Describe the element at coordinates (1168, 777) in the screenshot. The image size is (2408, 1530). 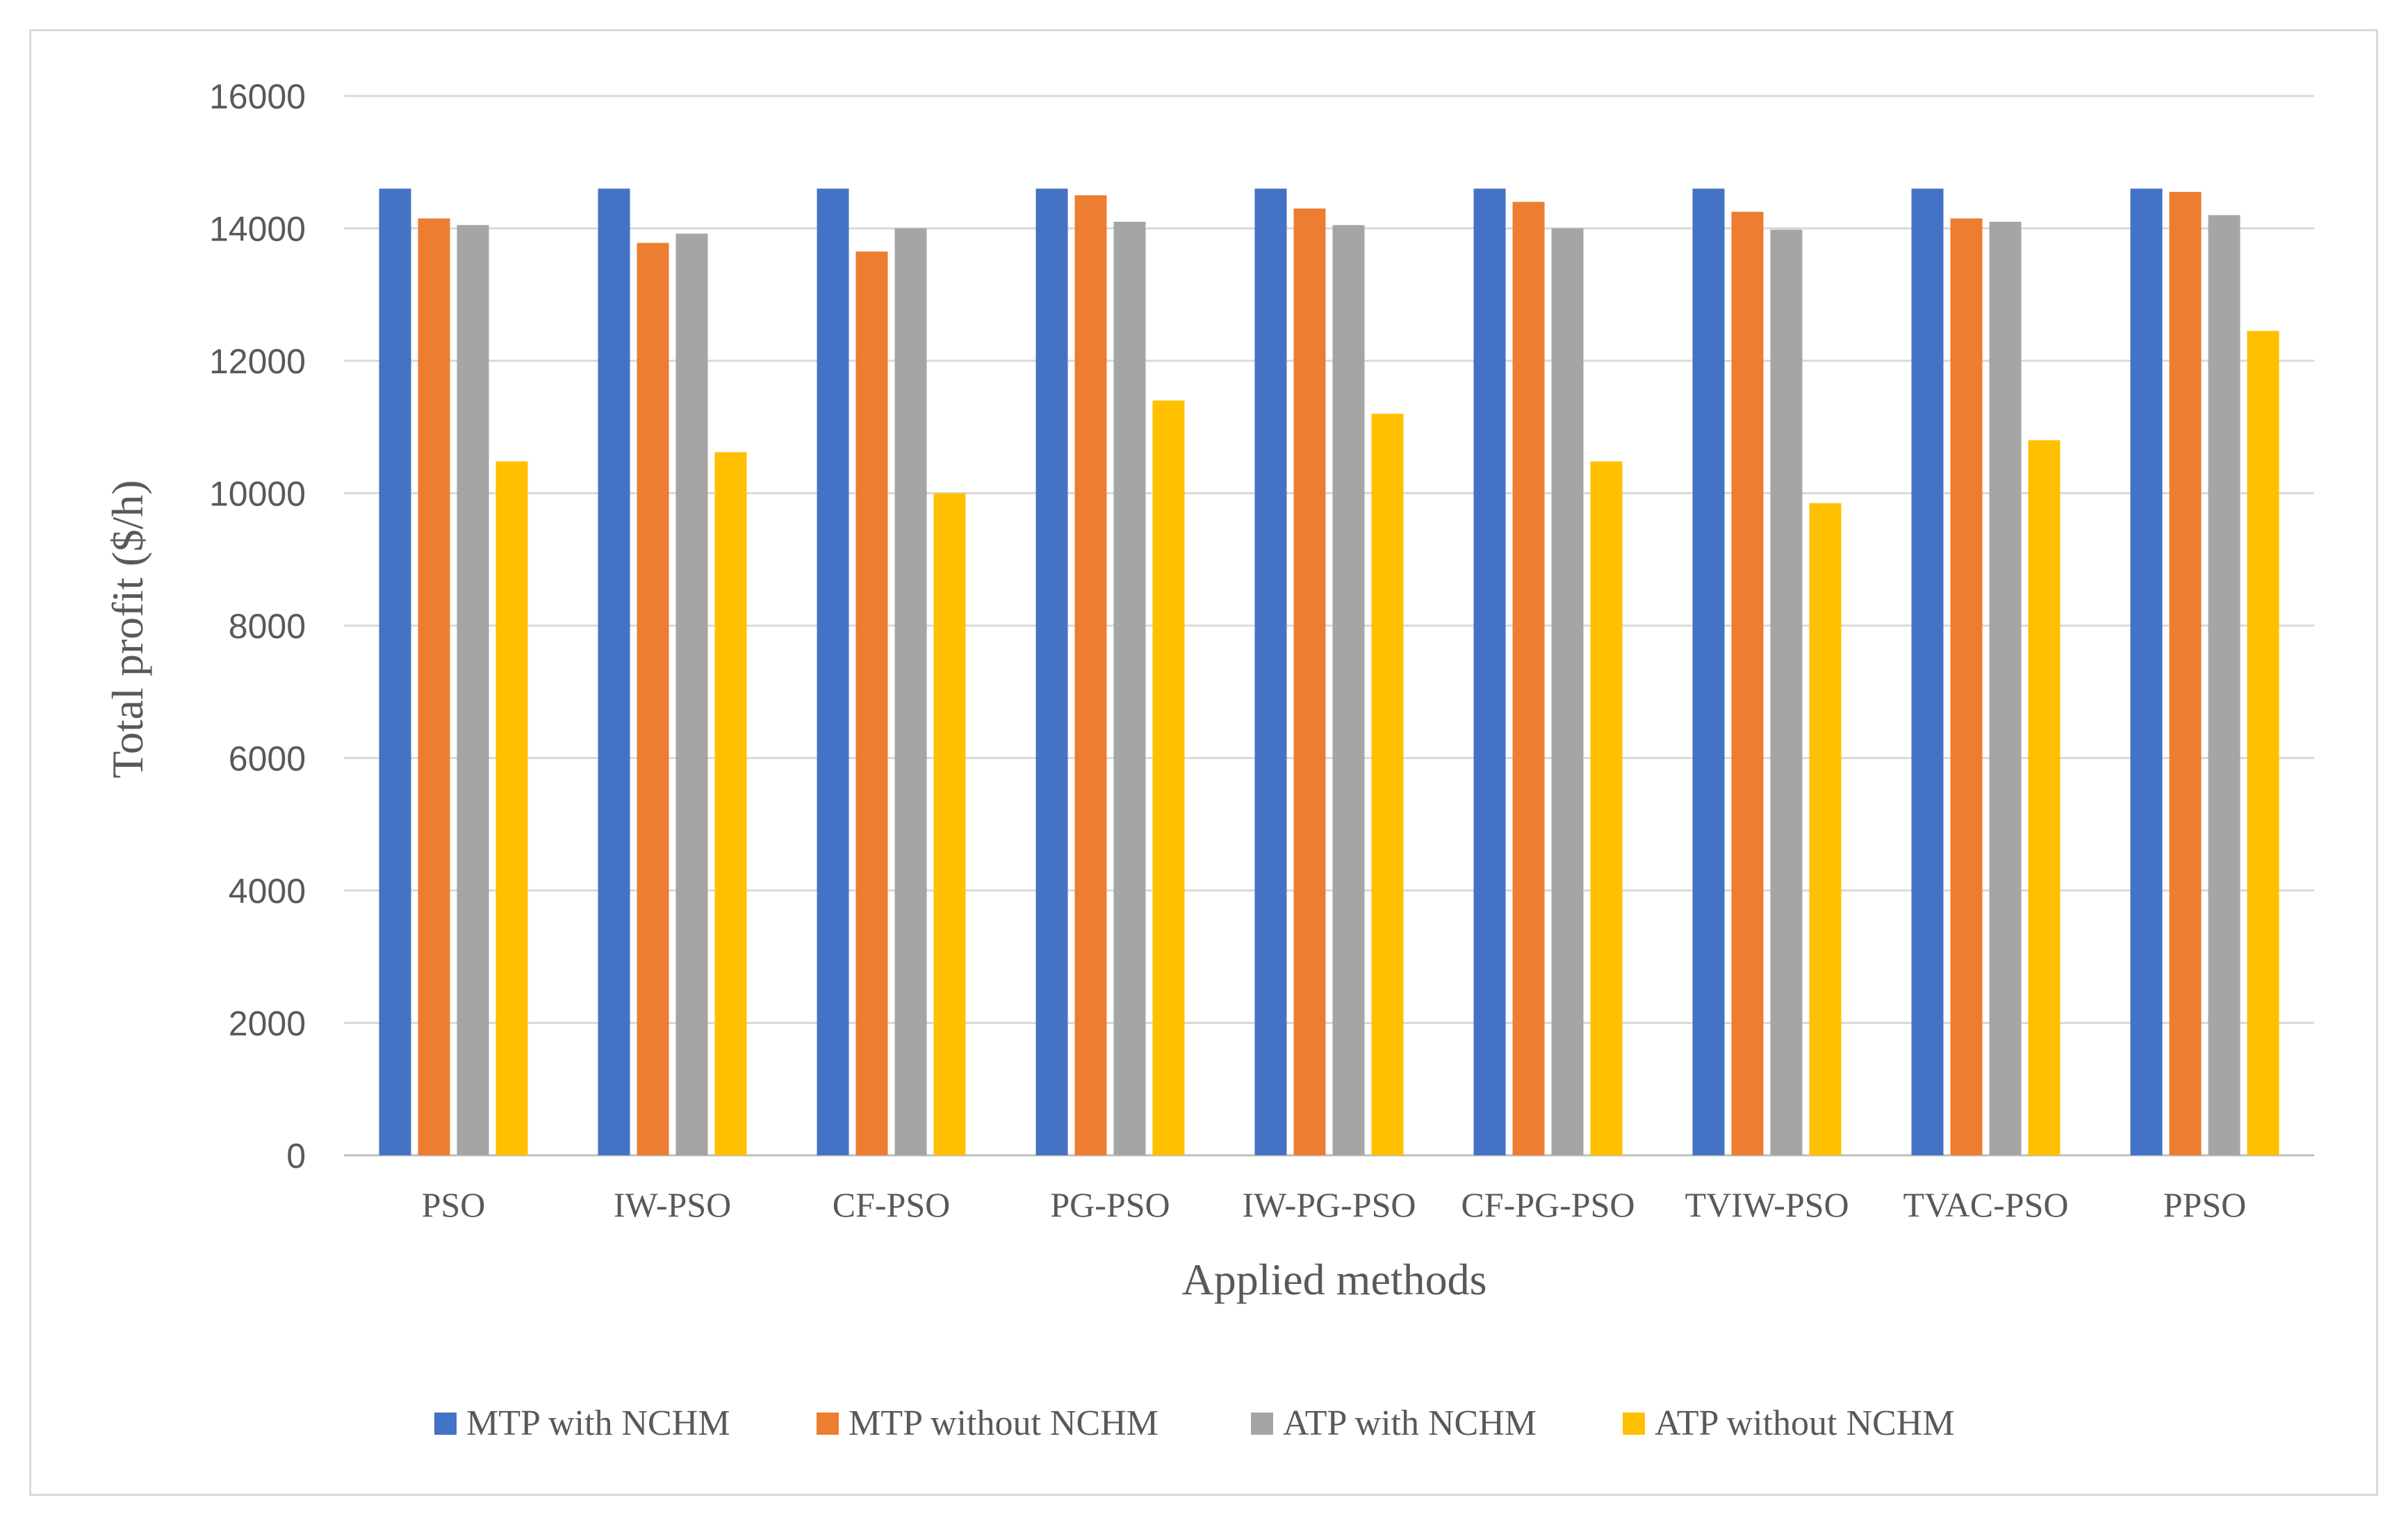
I see `bar-atp-without-nchm-pg-pso` at that location.